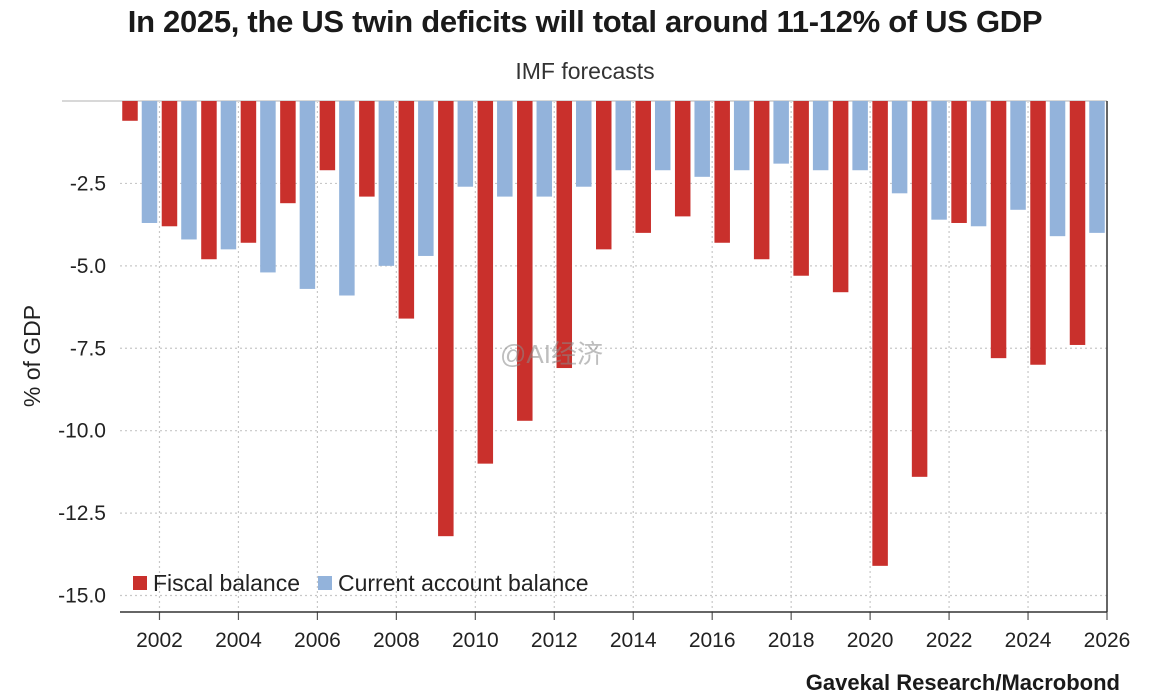 The height and width of the screenshot is (696, 1170). I want to click on x-tick-label: 2014, so click(633, 640).